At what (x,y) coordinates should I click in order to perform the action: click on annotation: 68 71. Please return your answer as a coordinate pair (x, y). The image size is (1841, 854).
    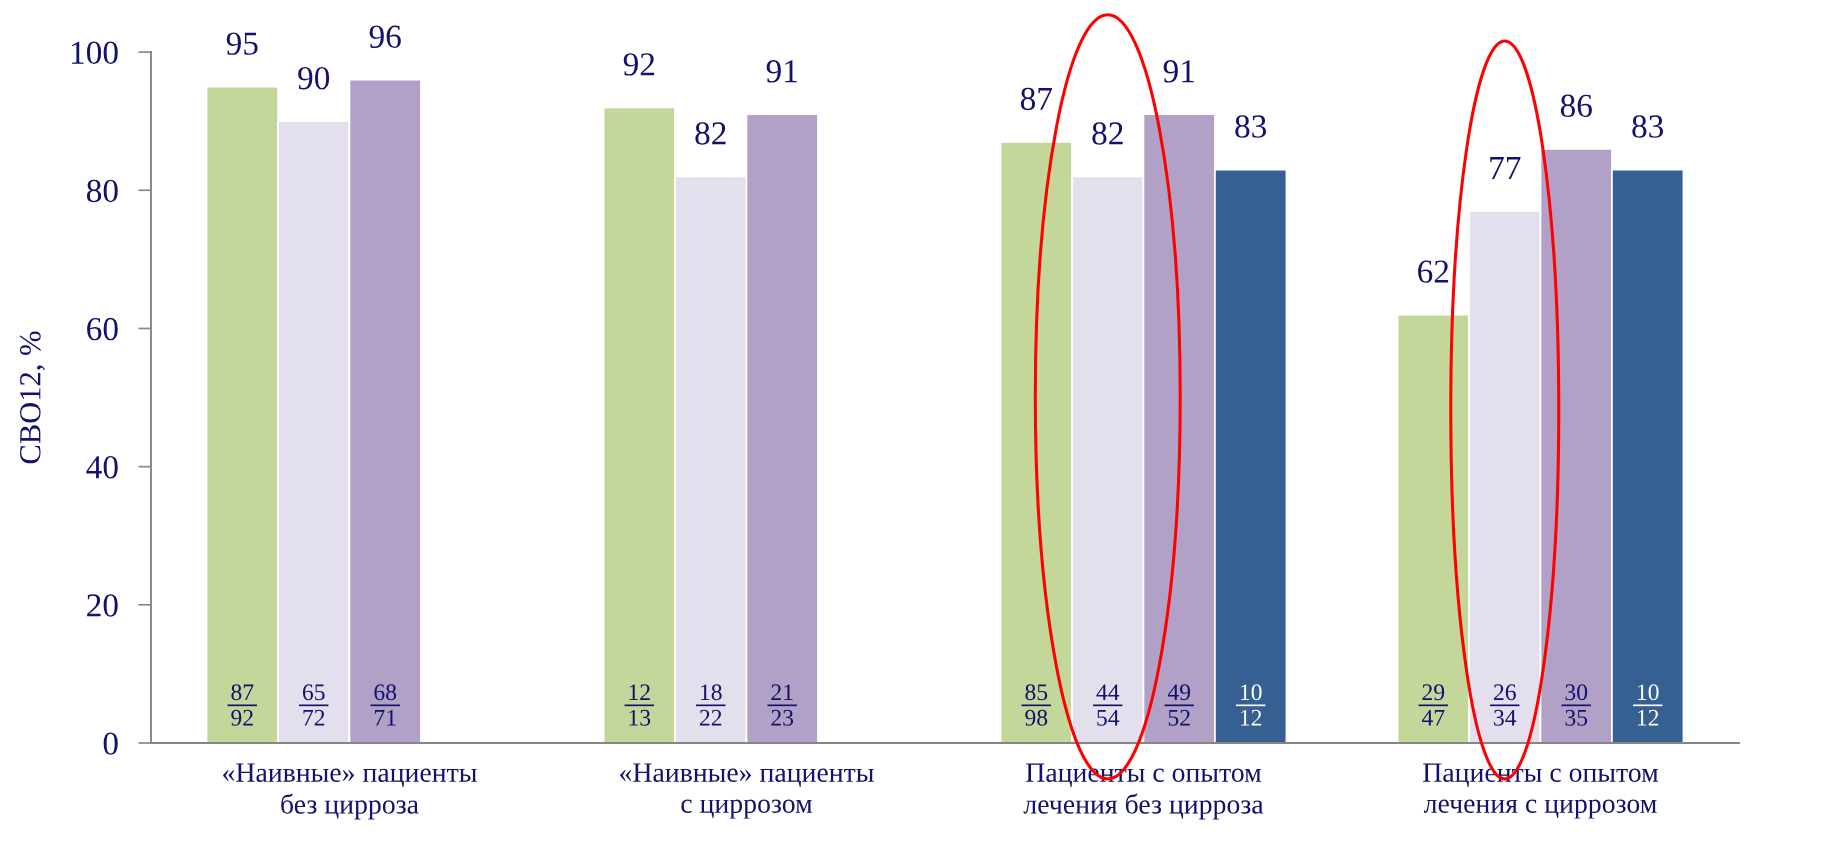
    Looking at the image, I should click on (385, 705).